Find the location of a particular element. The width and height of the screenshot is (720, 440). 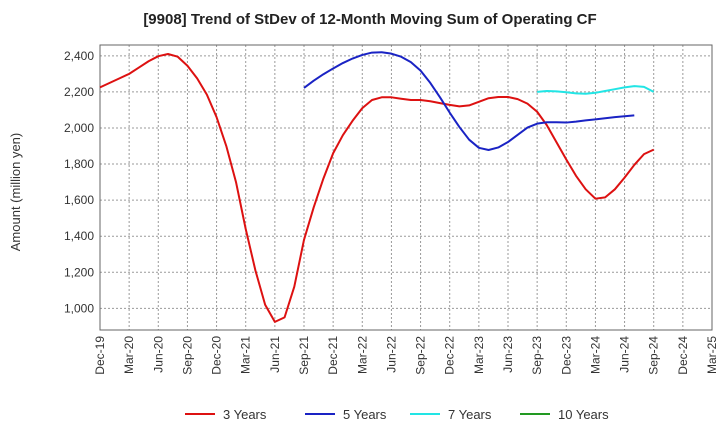

x-tick-label: Sep-24 is located at coordinates (654, 355).